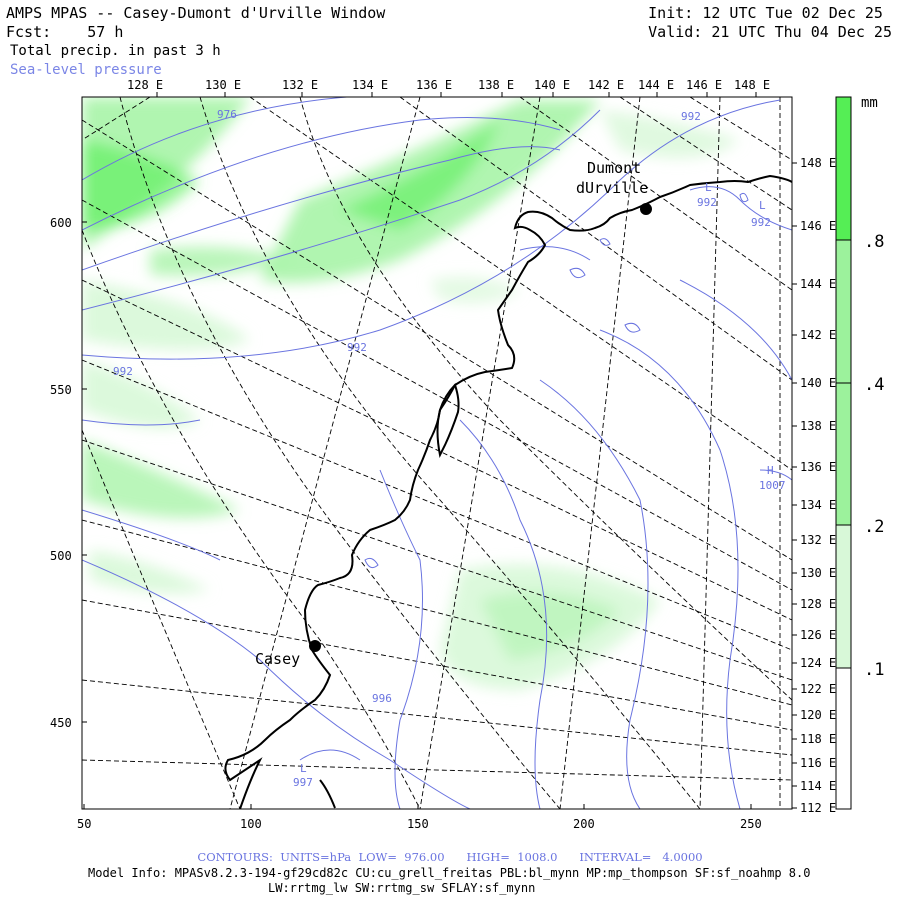 This screenshot has height=900, width=900. Describe the element at coordinates (115, 51) in the screenshot. I see `field-title: Total precip. in past 3 h` at that location.